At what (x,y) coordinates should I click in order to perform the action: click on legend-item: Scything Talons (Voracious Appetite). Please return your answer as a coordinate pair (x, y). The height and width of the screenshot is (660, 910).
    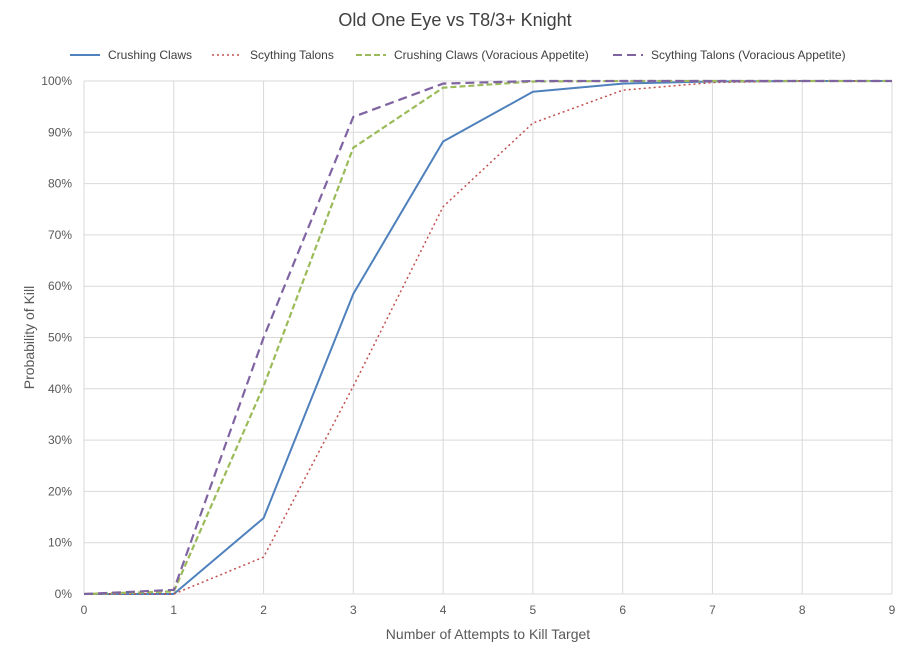
    Looking at the image, I should click on (728, 55).